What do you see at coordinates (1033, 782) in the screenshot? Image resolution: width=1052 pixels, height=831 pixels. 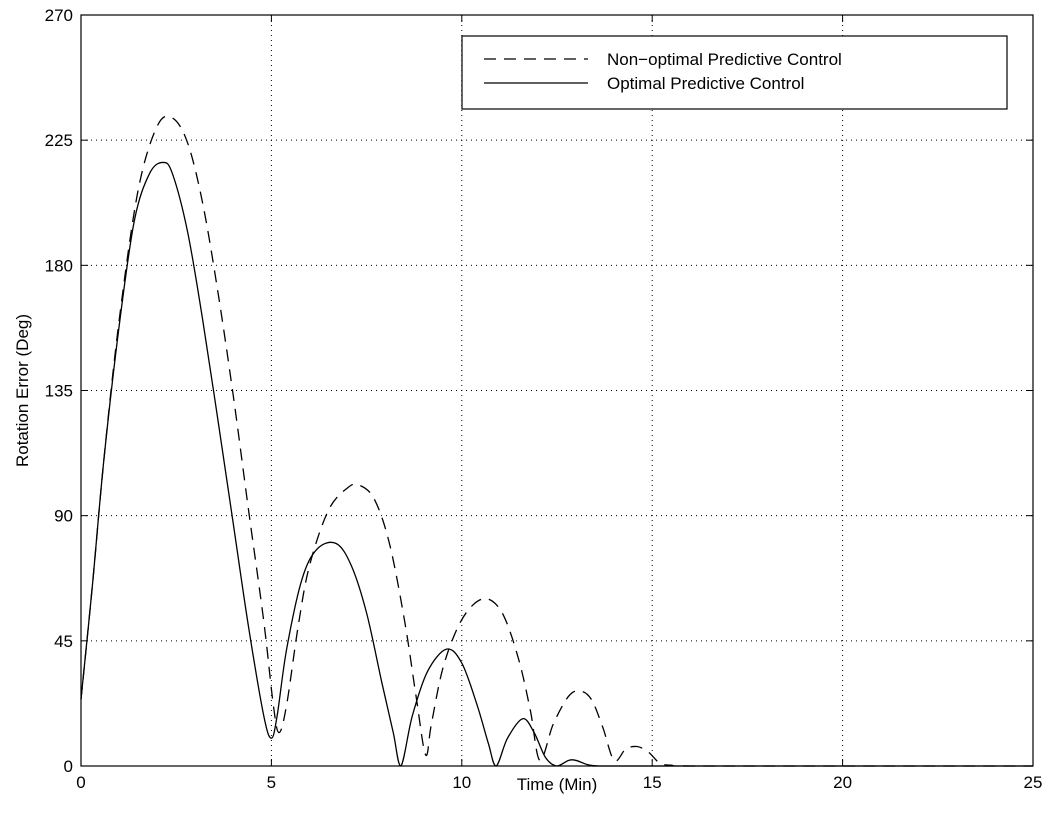 I see `x-tick-label: 25` at bounding box center [1033, 782].